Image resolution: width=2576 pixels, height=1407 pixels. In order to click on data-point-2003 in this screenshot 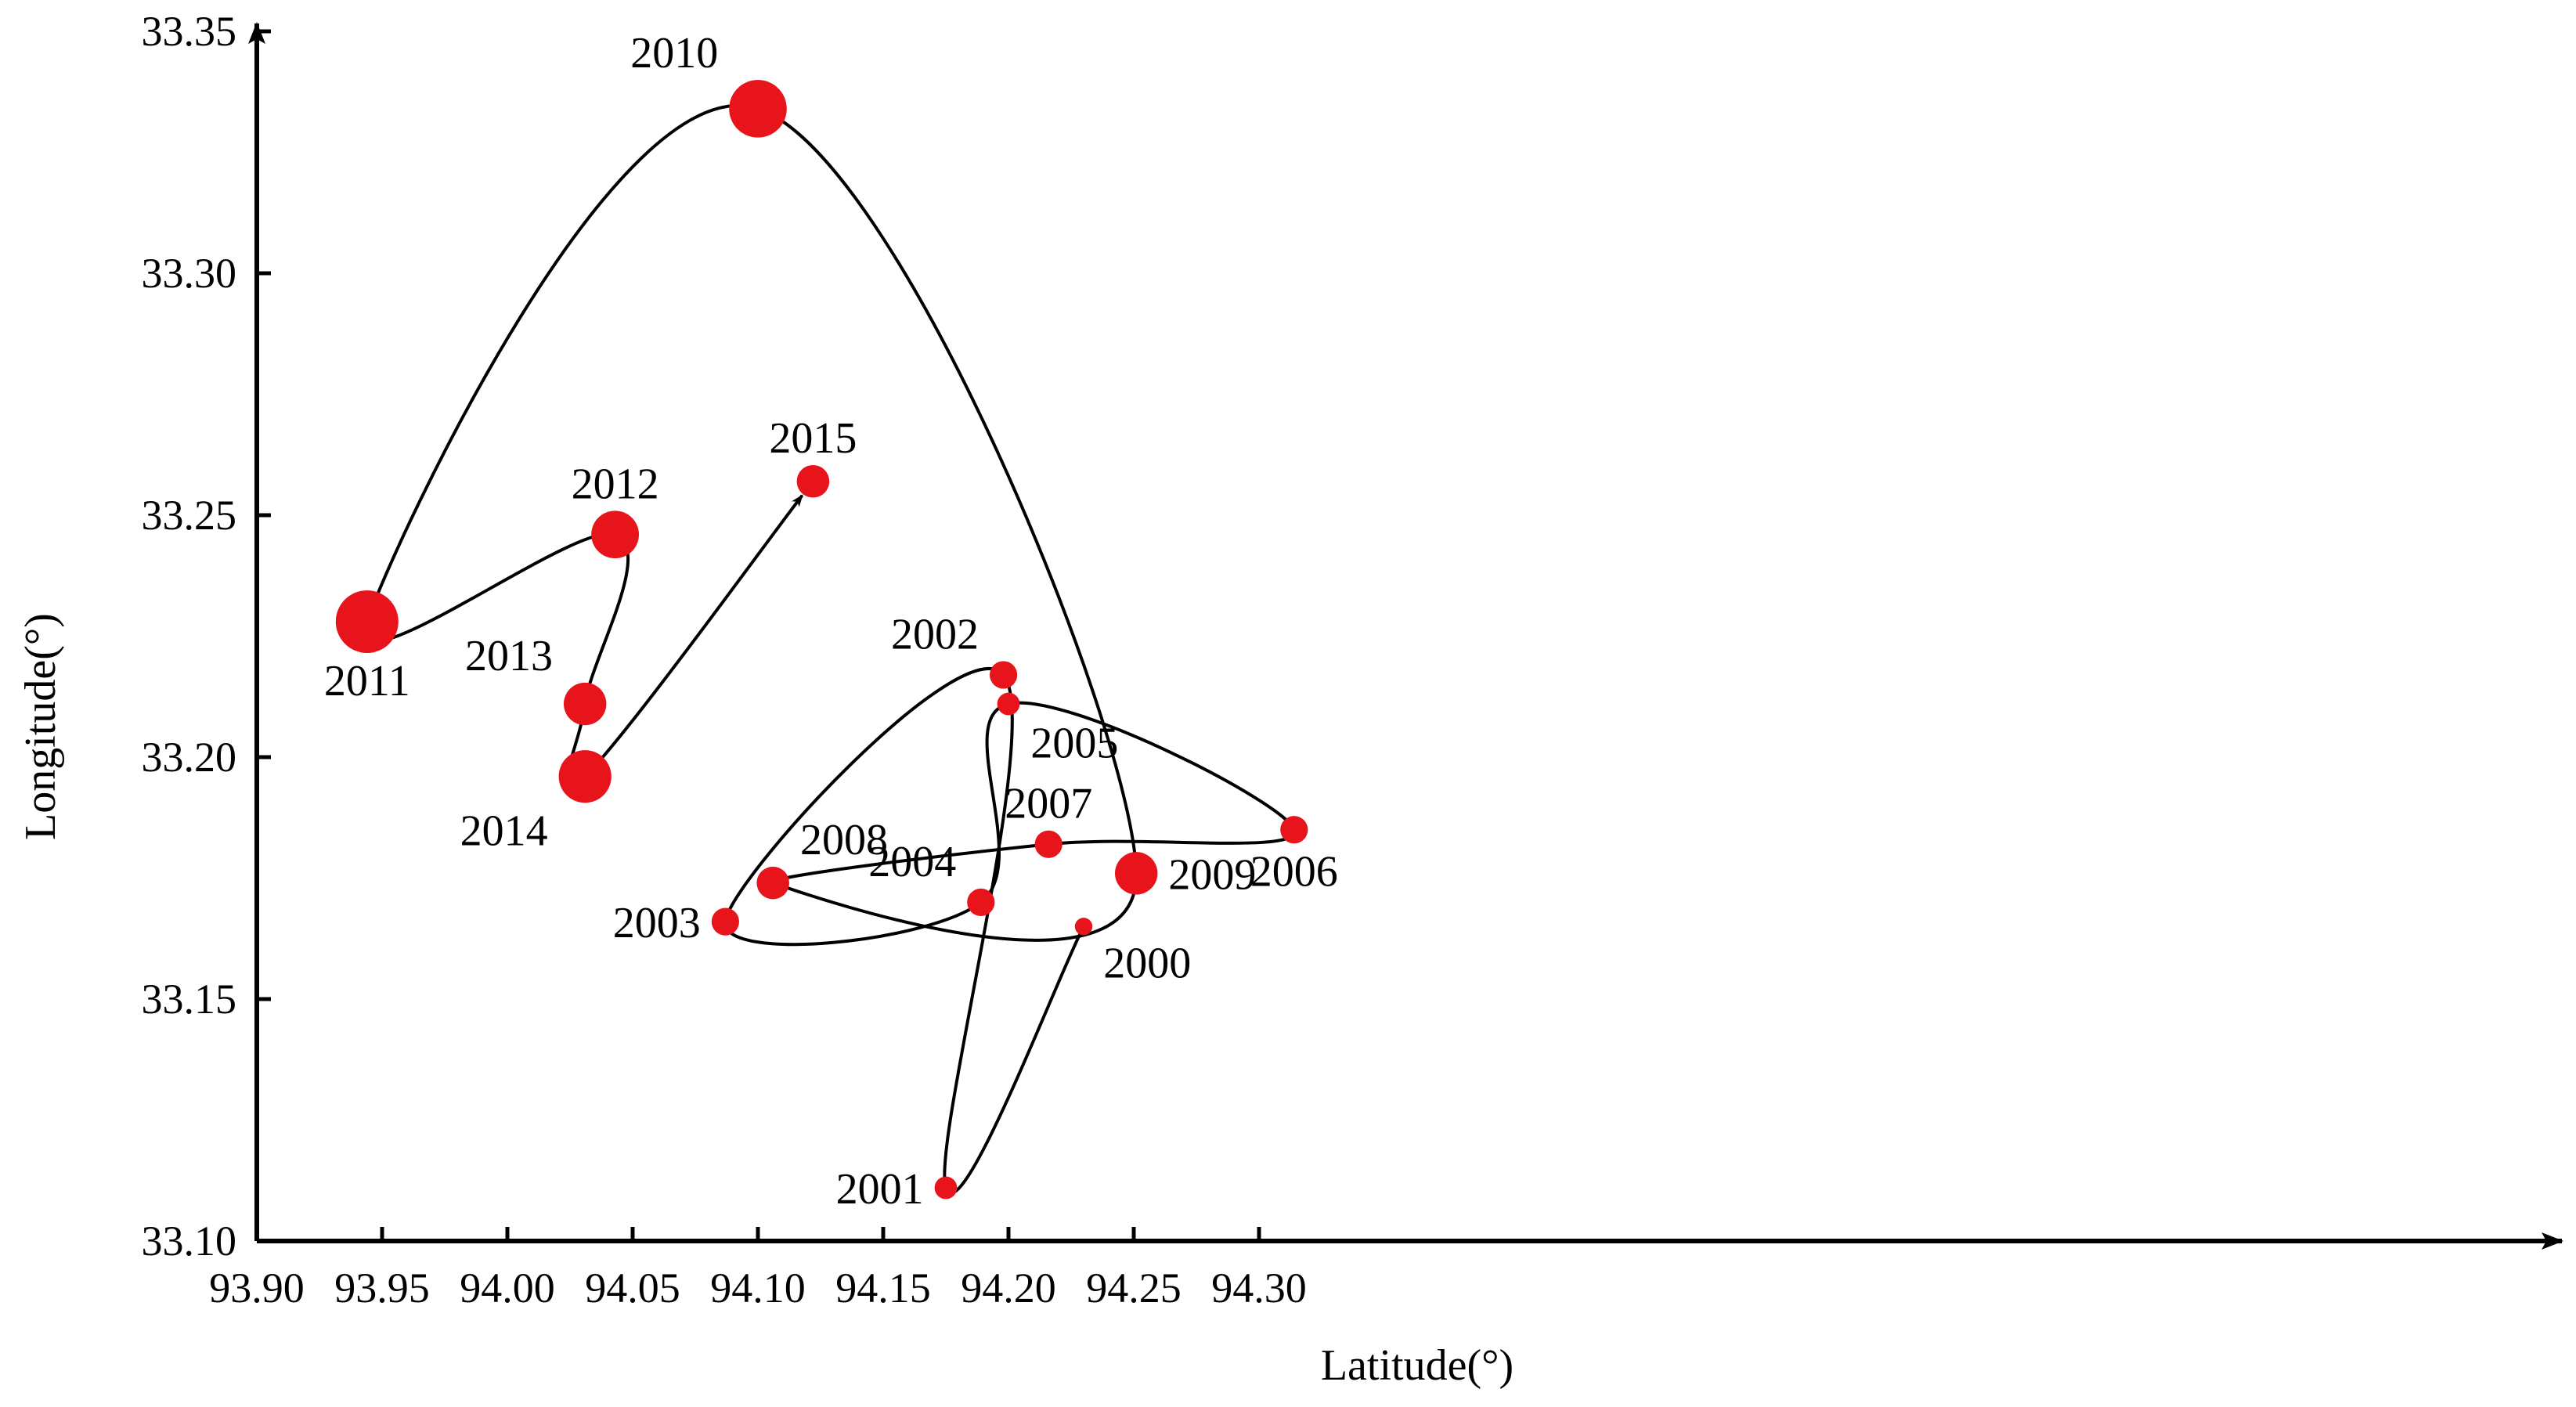, I will do `click(725, 921)`.